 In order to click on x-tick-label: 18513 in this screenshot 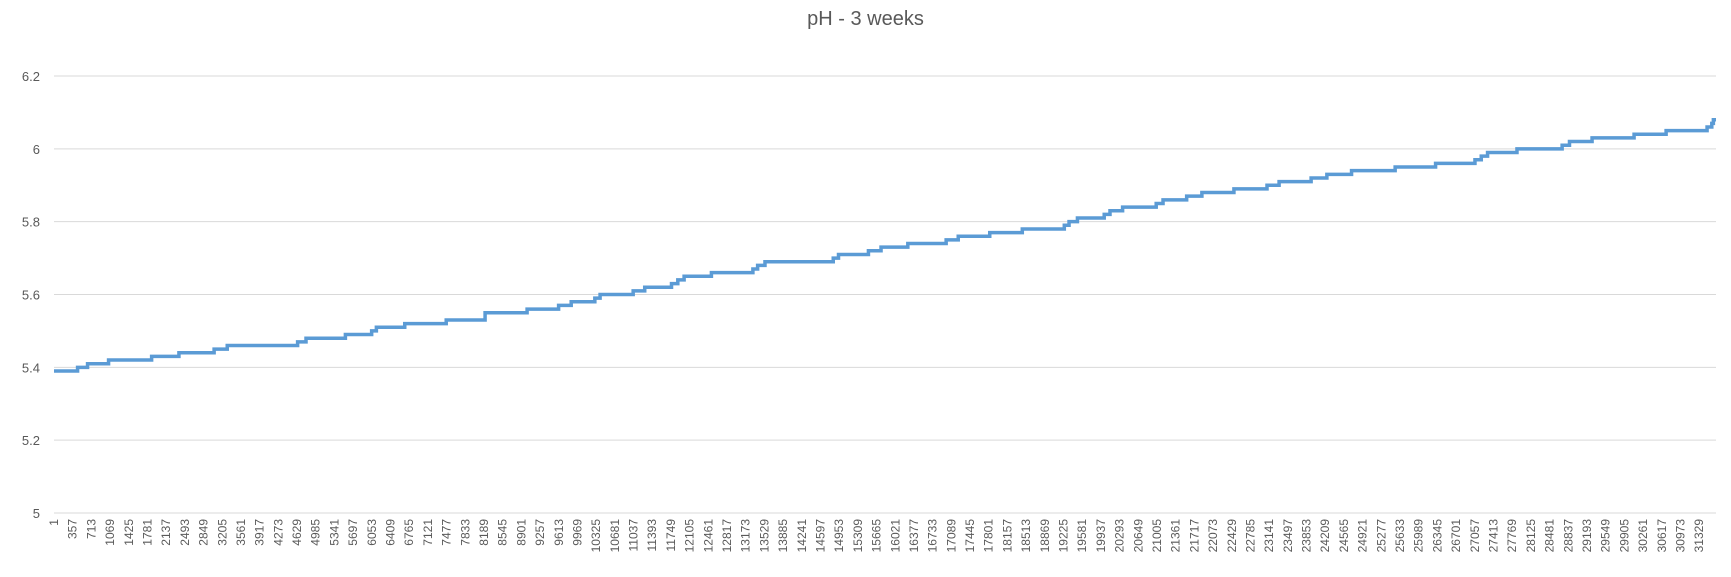, I will do `click(1026, 536)`.